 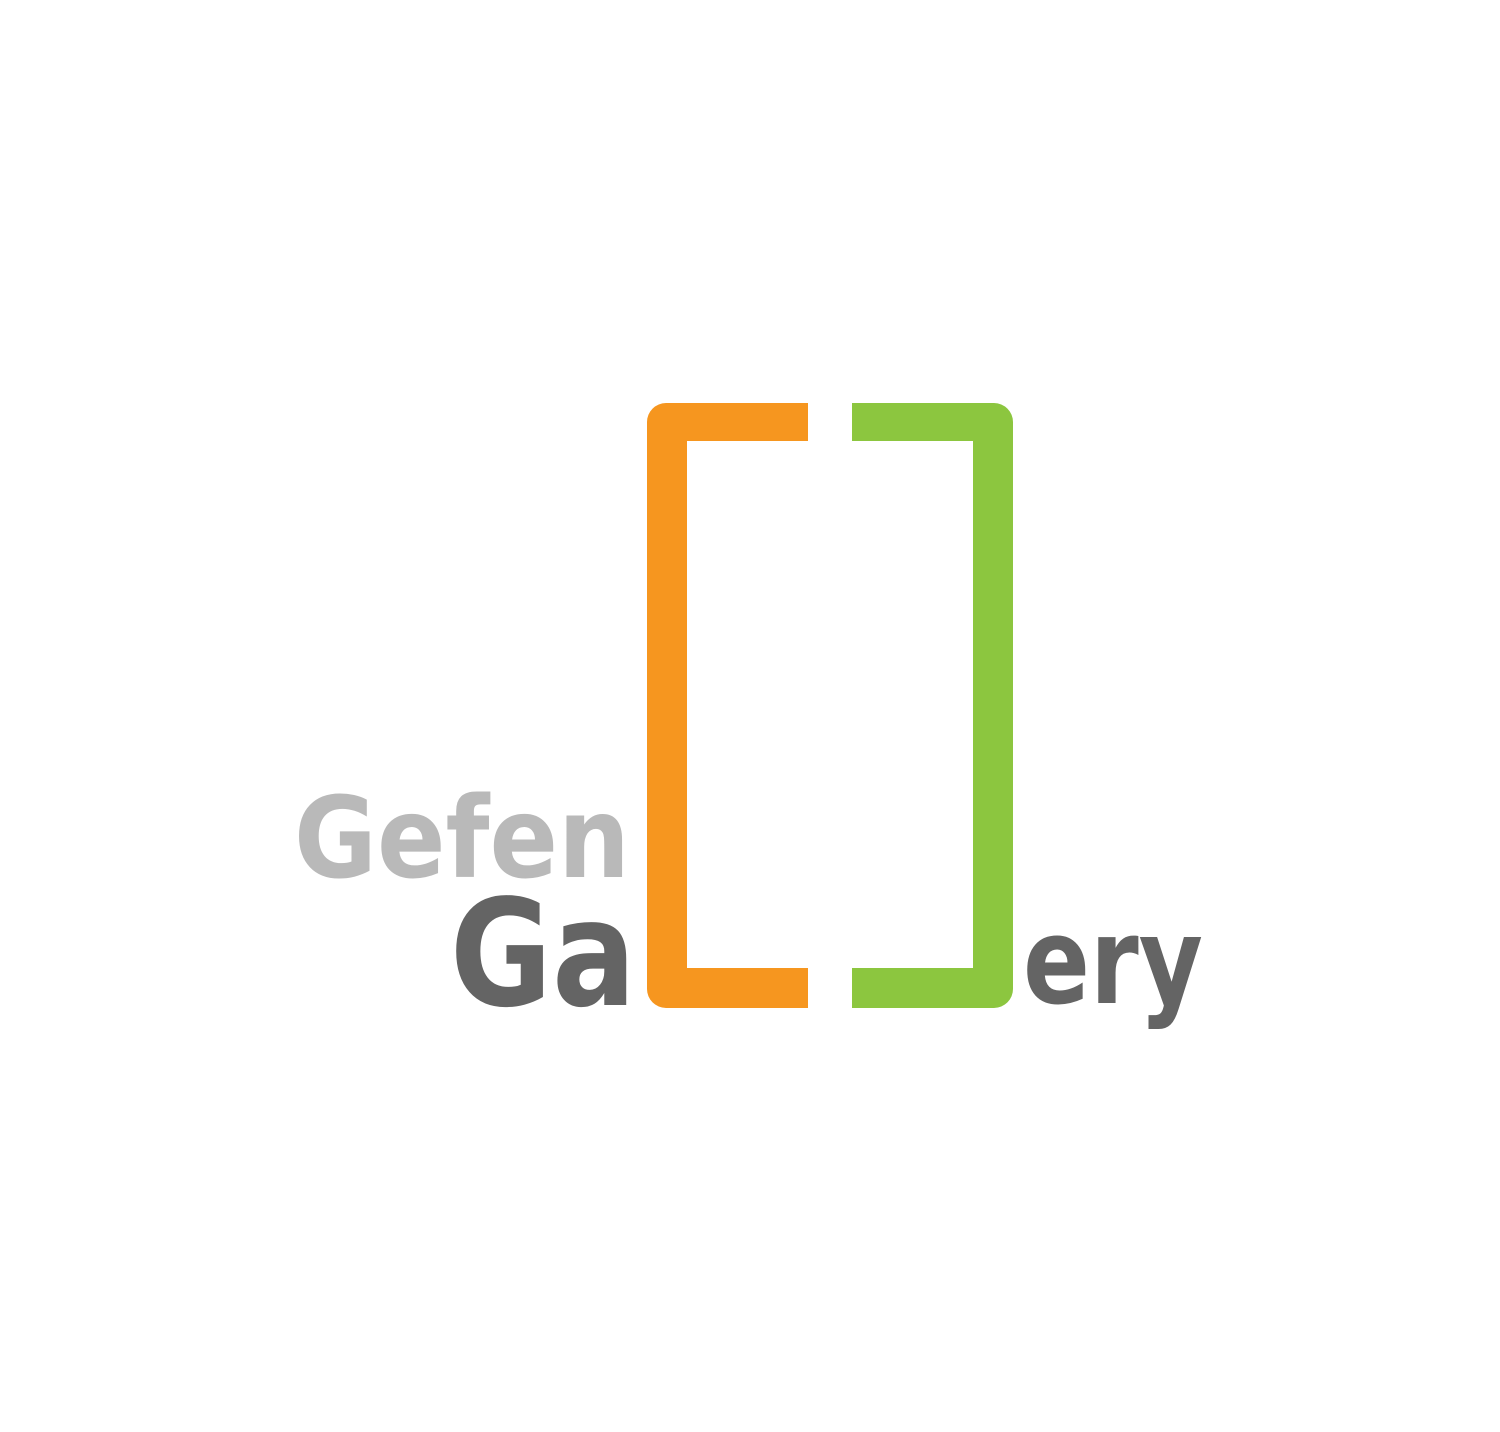 I want to click on logo-word-gefen: Gefen, so click(x=462, y=839).